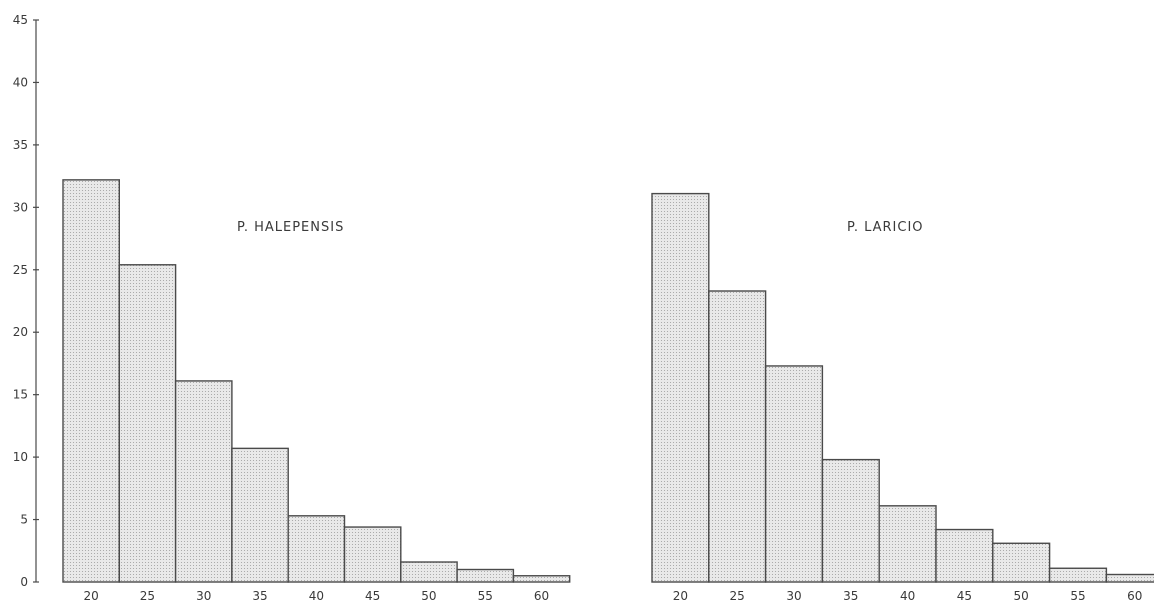 This screenshot has width=1154, height=604. Describe the element at coordinates (20, 395) in the screenshot. I see `y-tick-label: 15` at that location.